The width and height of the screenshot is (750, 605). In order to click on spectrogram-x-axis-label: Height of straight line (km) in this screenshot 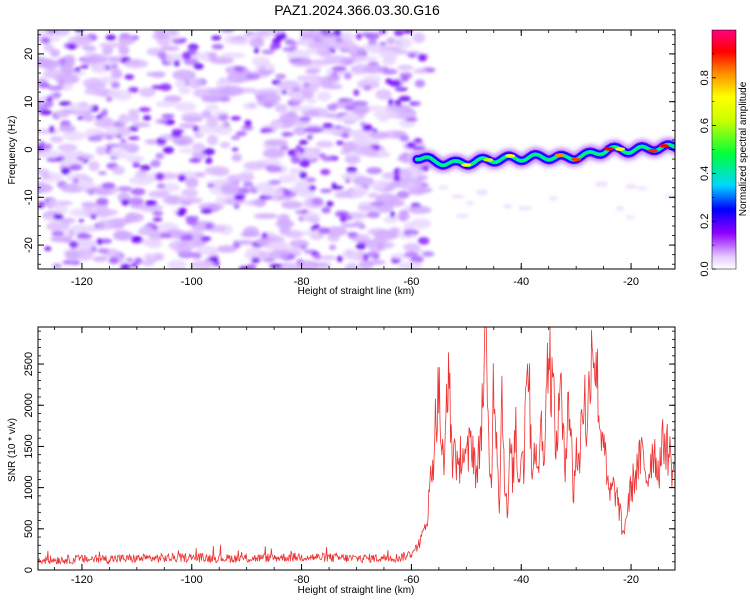, I will do `click(356, 291)`.